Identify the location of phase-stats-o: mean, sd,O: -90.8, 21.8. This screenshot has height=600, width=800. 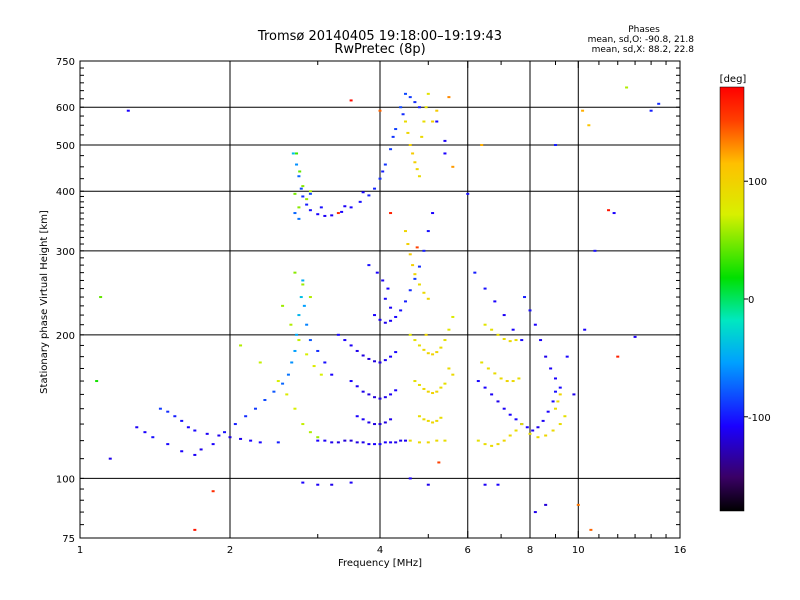
(641, 40).